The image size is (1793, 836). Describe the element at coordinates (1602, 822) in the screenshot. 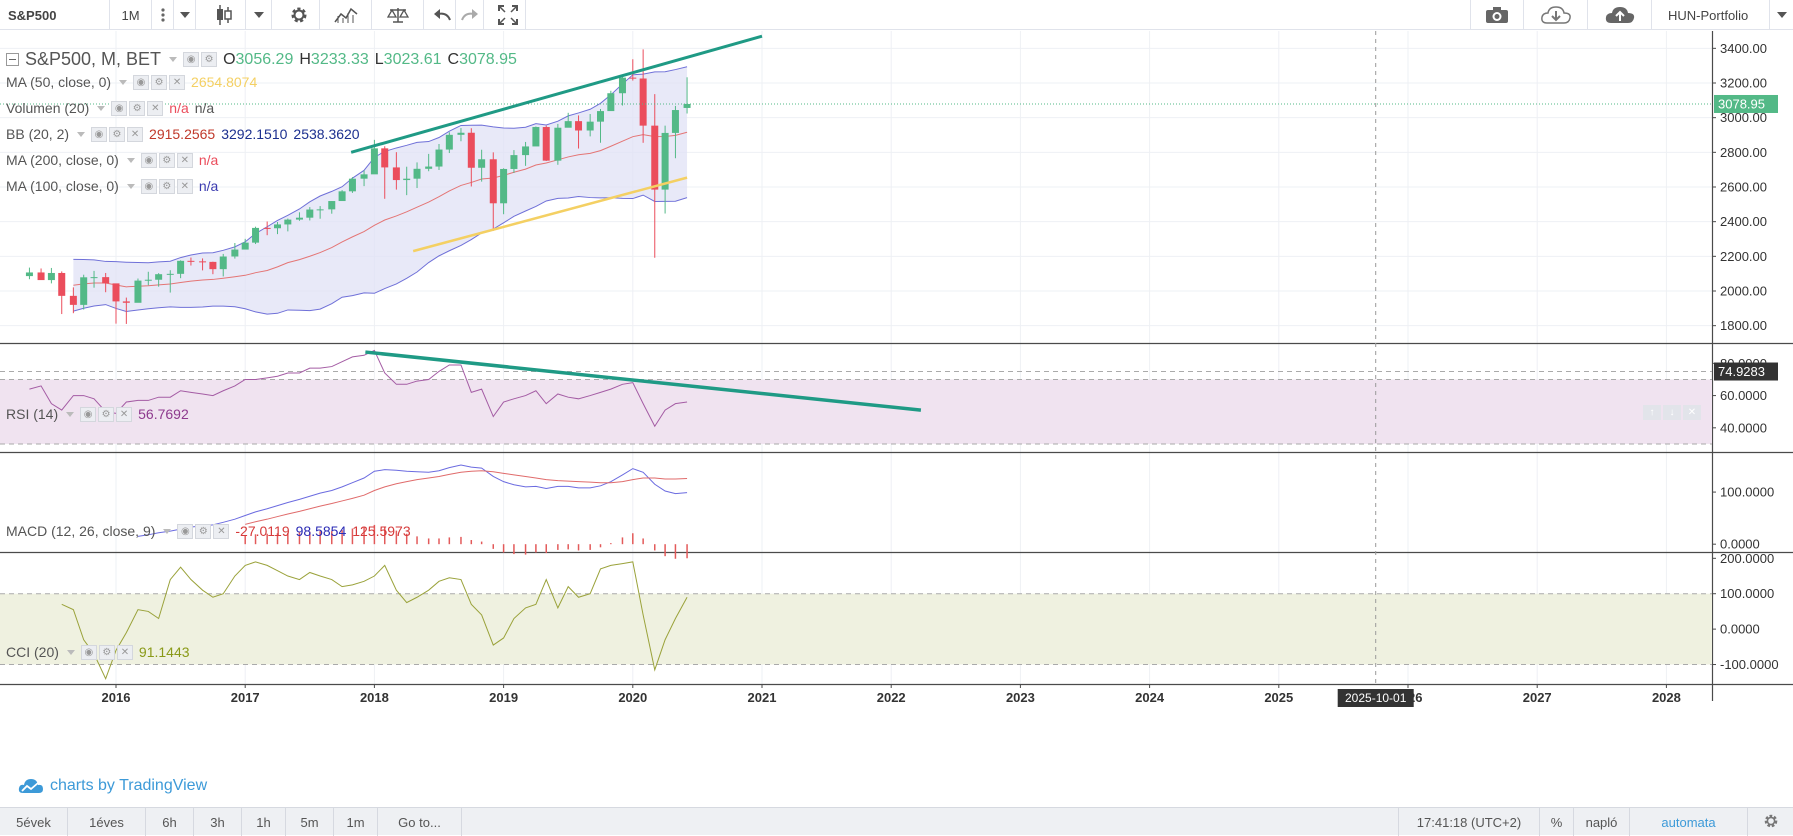

I see `log-toggle: napló` at that location.